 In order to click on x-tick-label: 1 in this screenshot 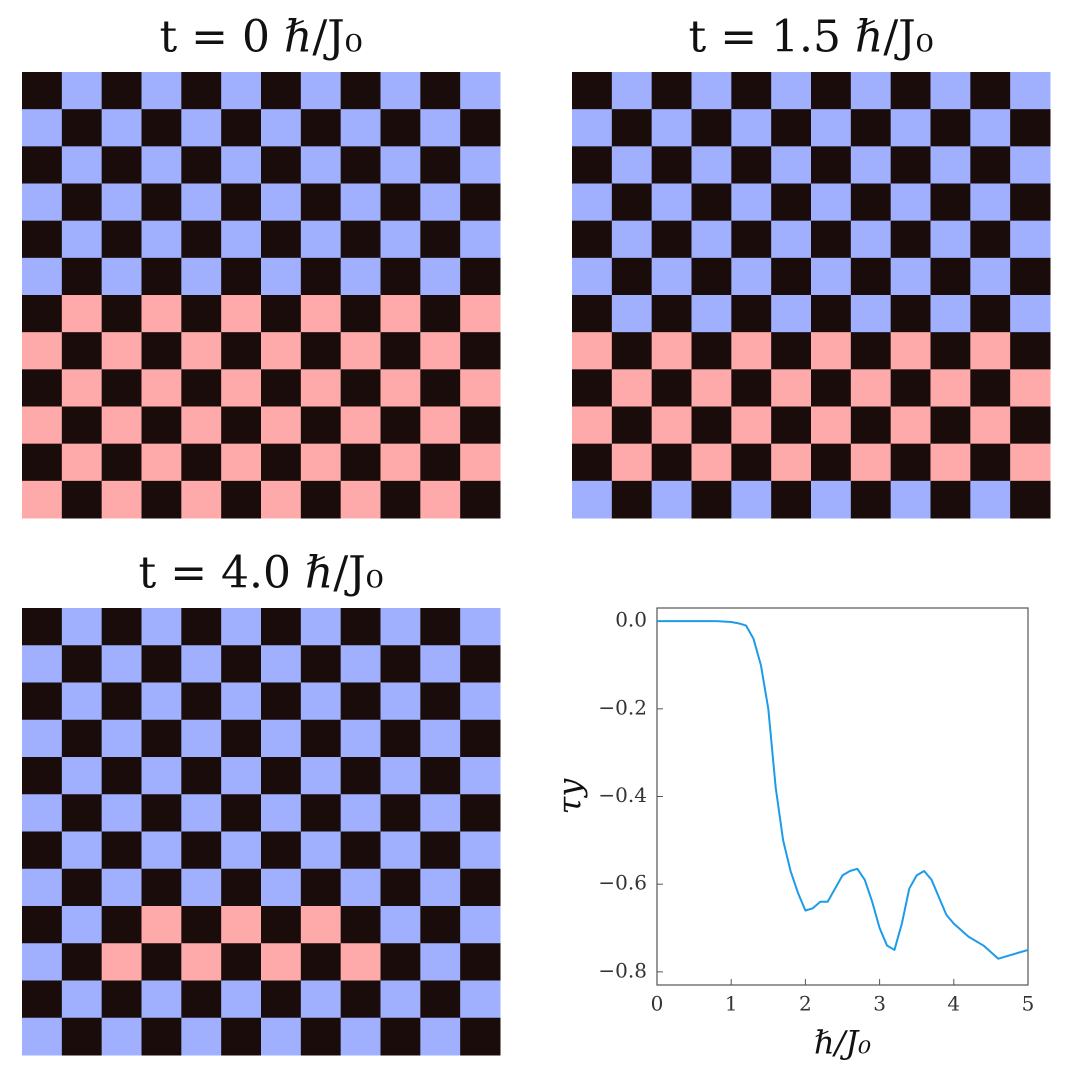, I will do `click(731, 1004)`.